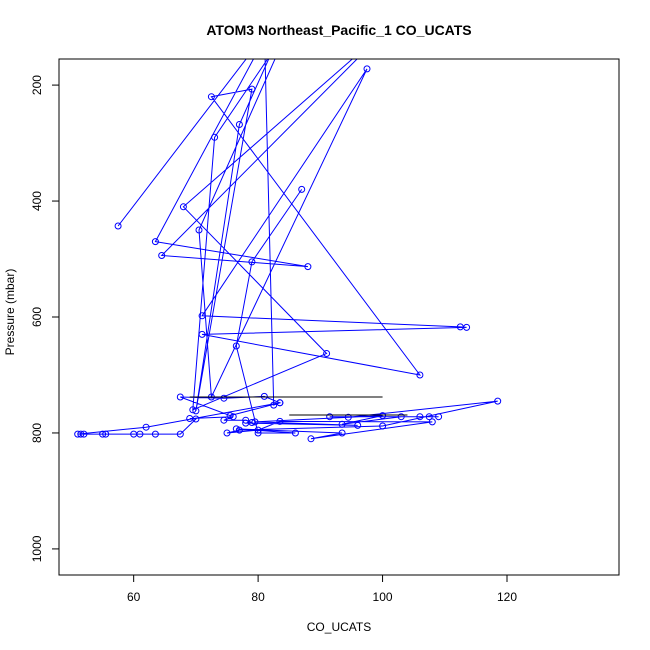  Describe the element at coordinates (37, 317) in the screenshot. I see `y-tick-label: 600` at that location.